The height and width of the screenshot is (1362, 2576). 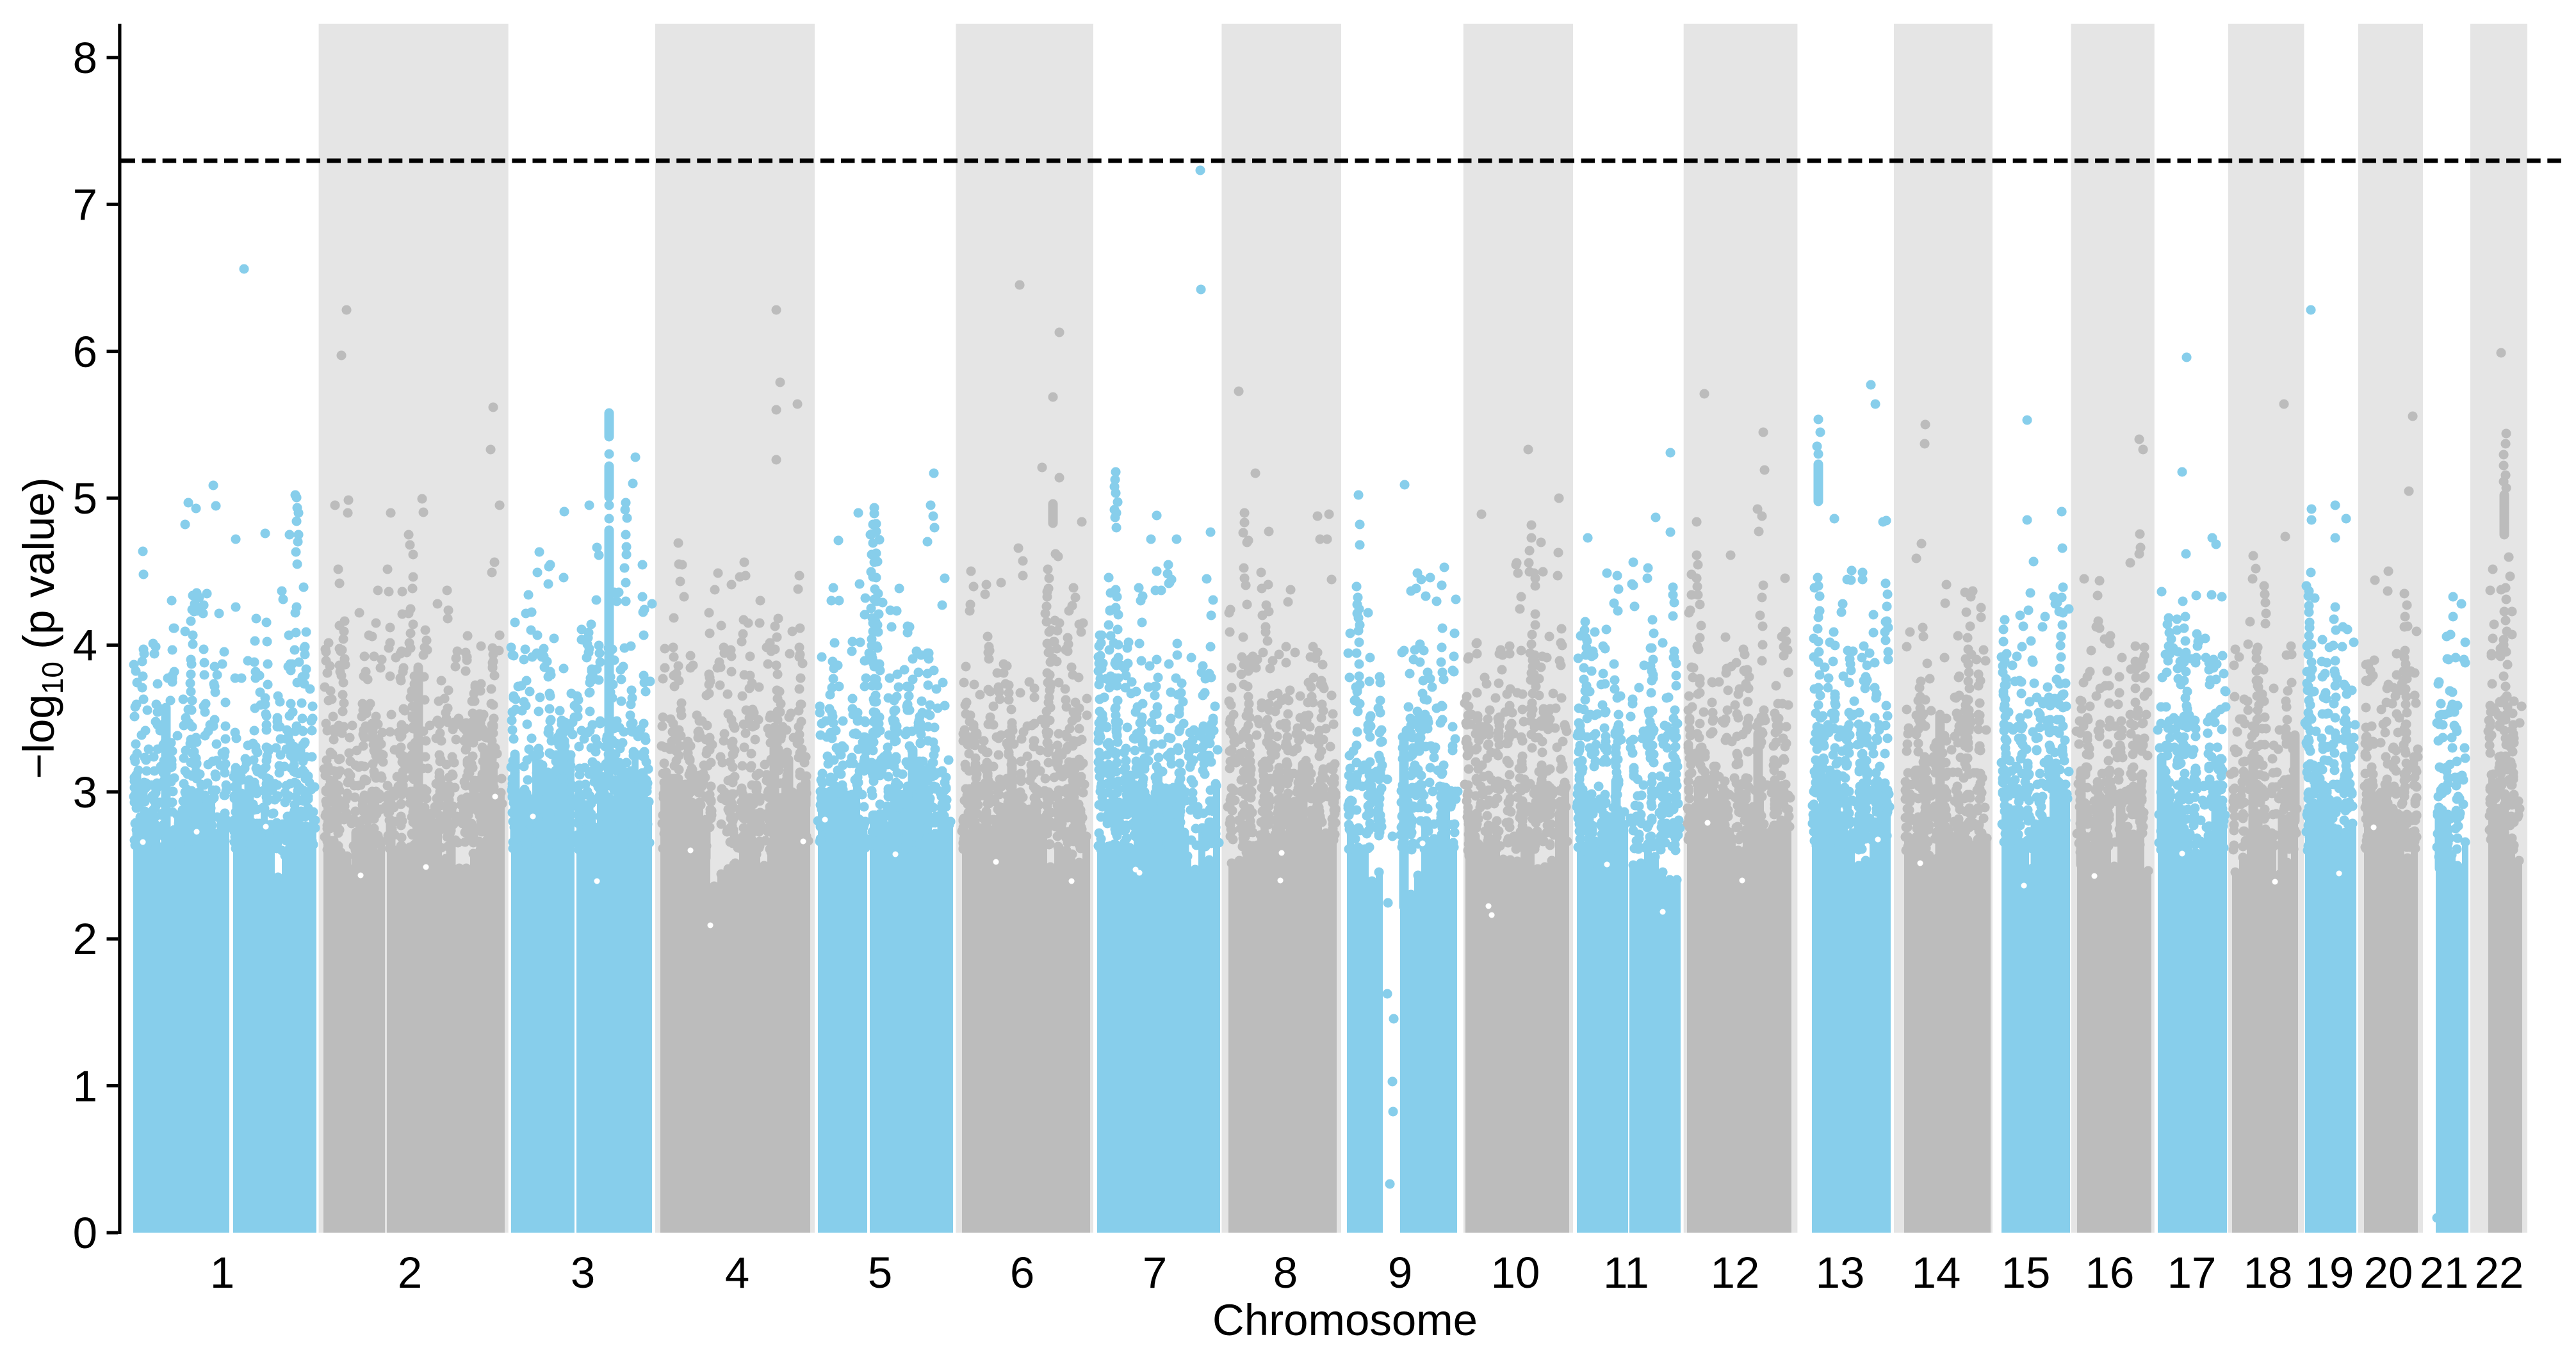 I want to click on svg-text: 20, so click(x=2388, y=1272).